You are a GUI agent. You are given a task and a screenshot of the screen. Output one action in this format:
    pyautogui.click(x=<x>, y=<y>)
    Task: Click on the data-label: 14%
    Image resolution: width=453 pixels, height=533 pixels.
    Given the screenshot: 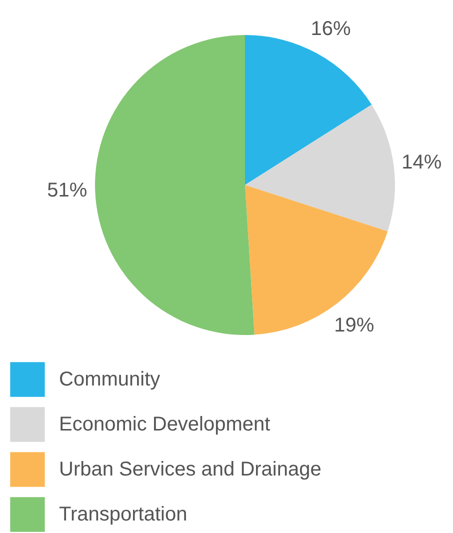 What is the action you would take?
    pyautogui.click(x=422, y=163)
    